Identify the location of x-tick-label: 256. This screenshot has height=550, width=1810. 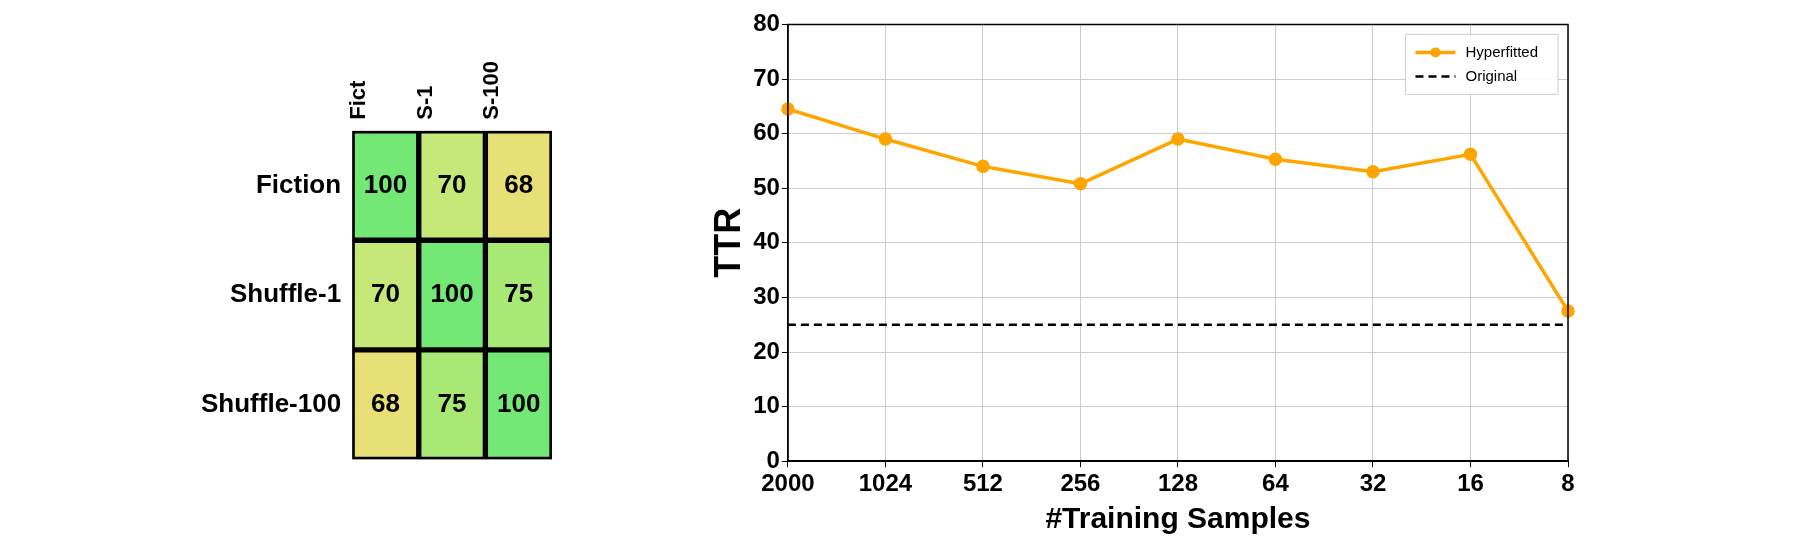
(1080, 483).